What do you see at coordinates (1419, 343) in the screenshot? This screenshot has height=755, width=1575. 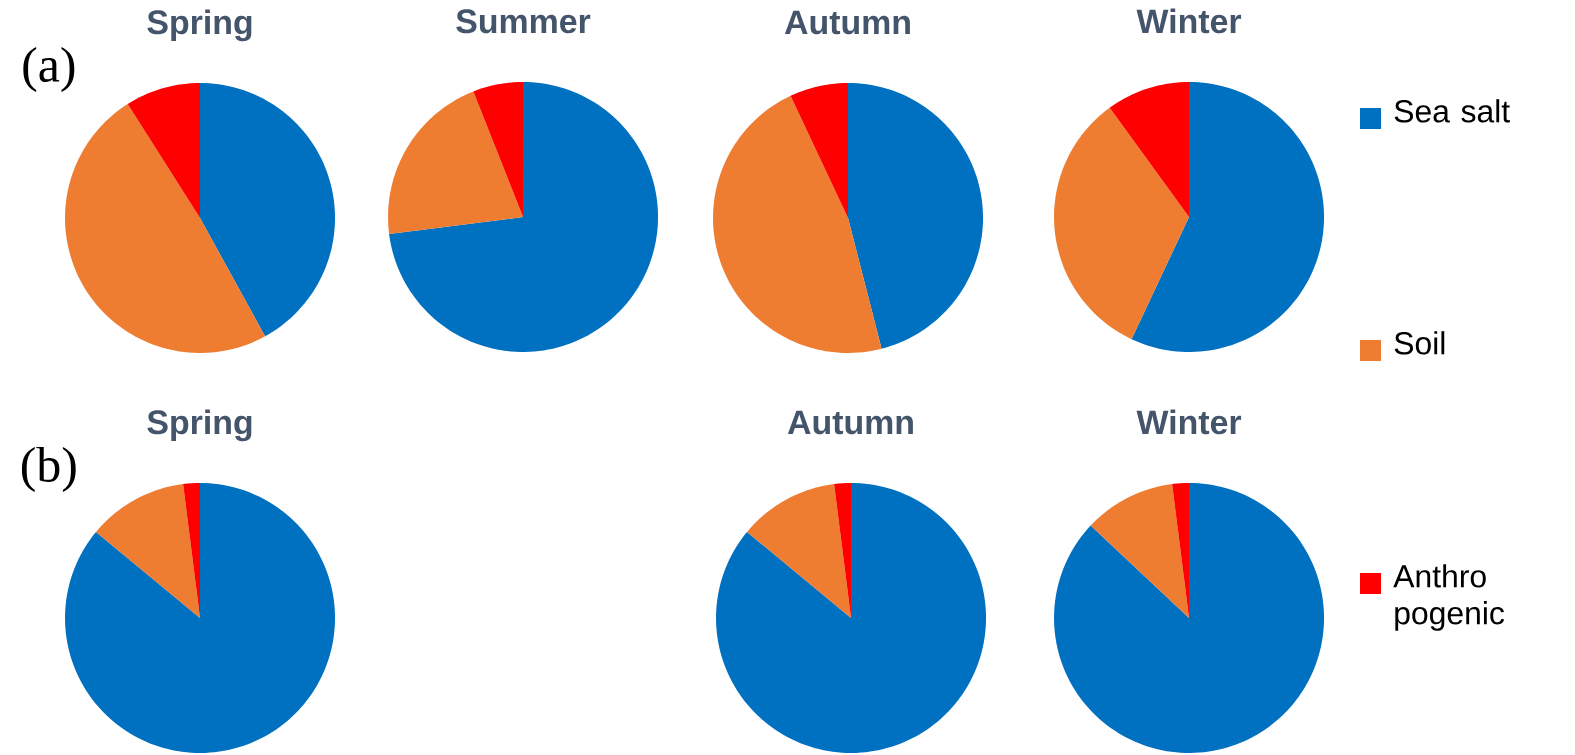 I see `legend-label: Soil` at bounding box center [1419, 343].